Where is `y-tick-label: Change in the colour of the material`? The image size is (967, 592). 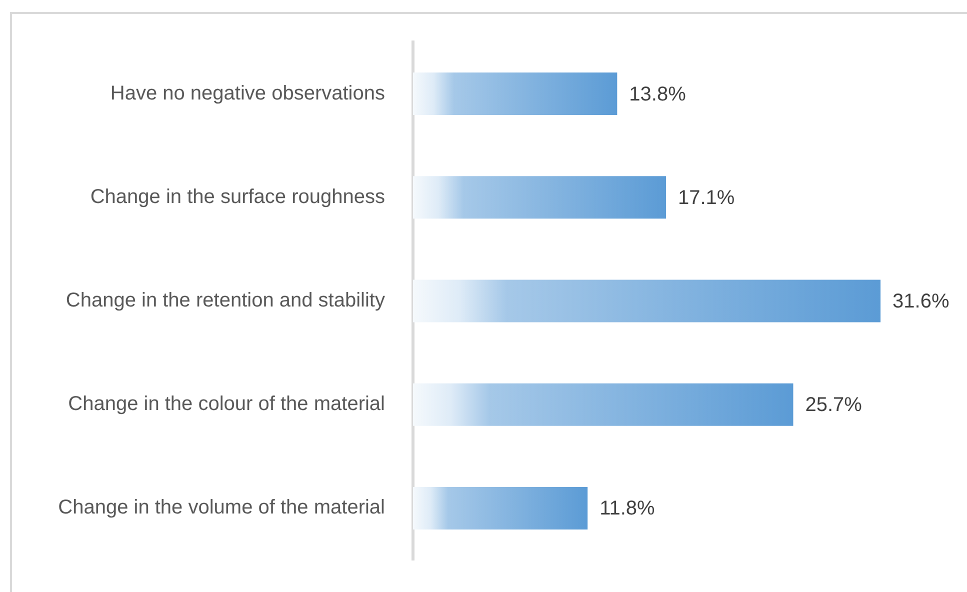 y-tick-label: Change in the colour of the material is located at coordinates (226, 404).